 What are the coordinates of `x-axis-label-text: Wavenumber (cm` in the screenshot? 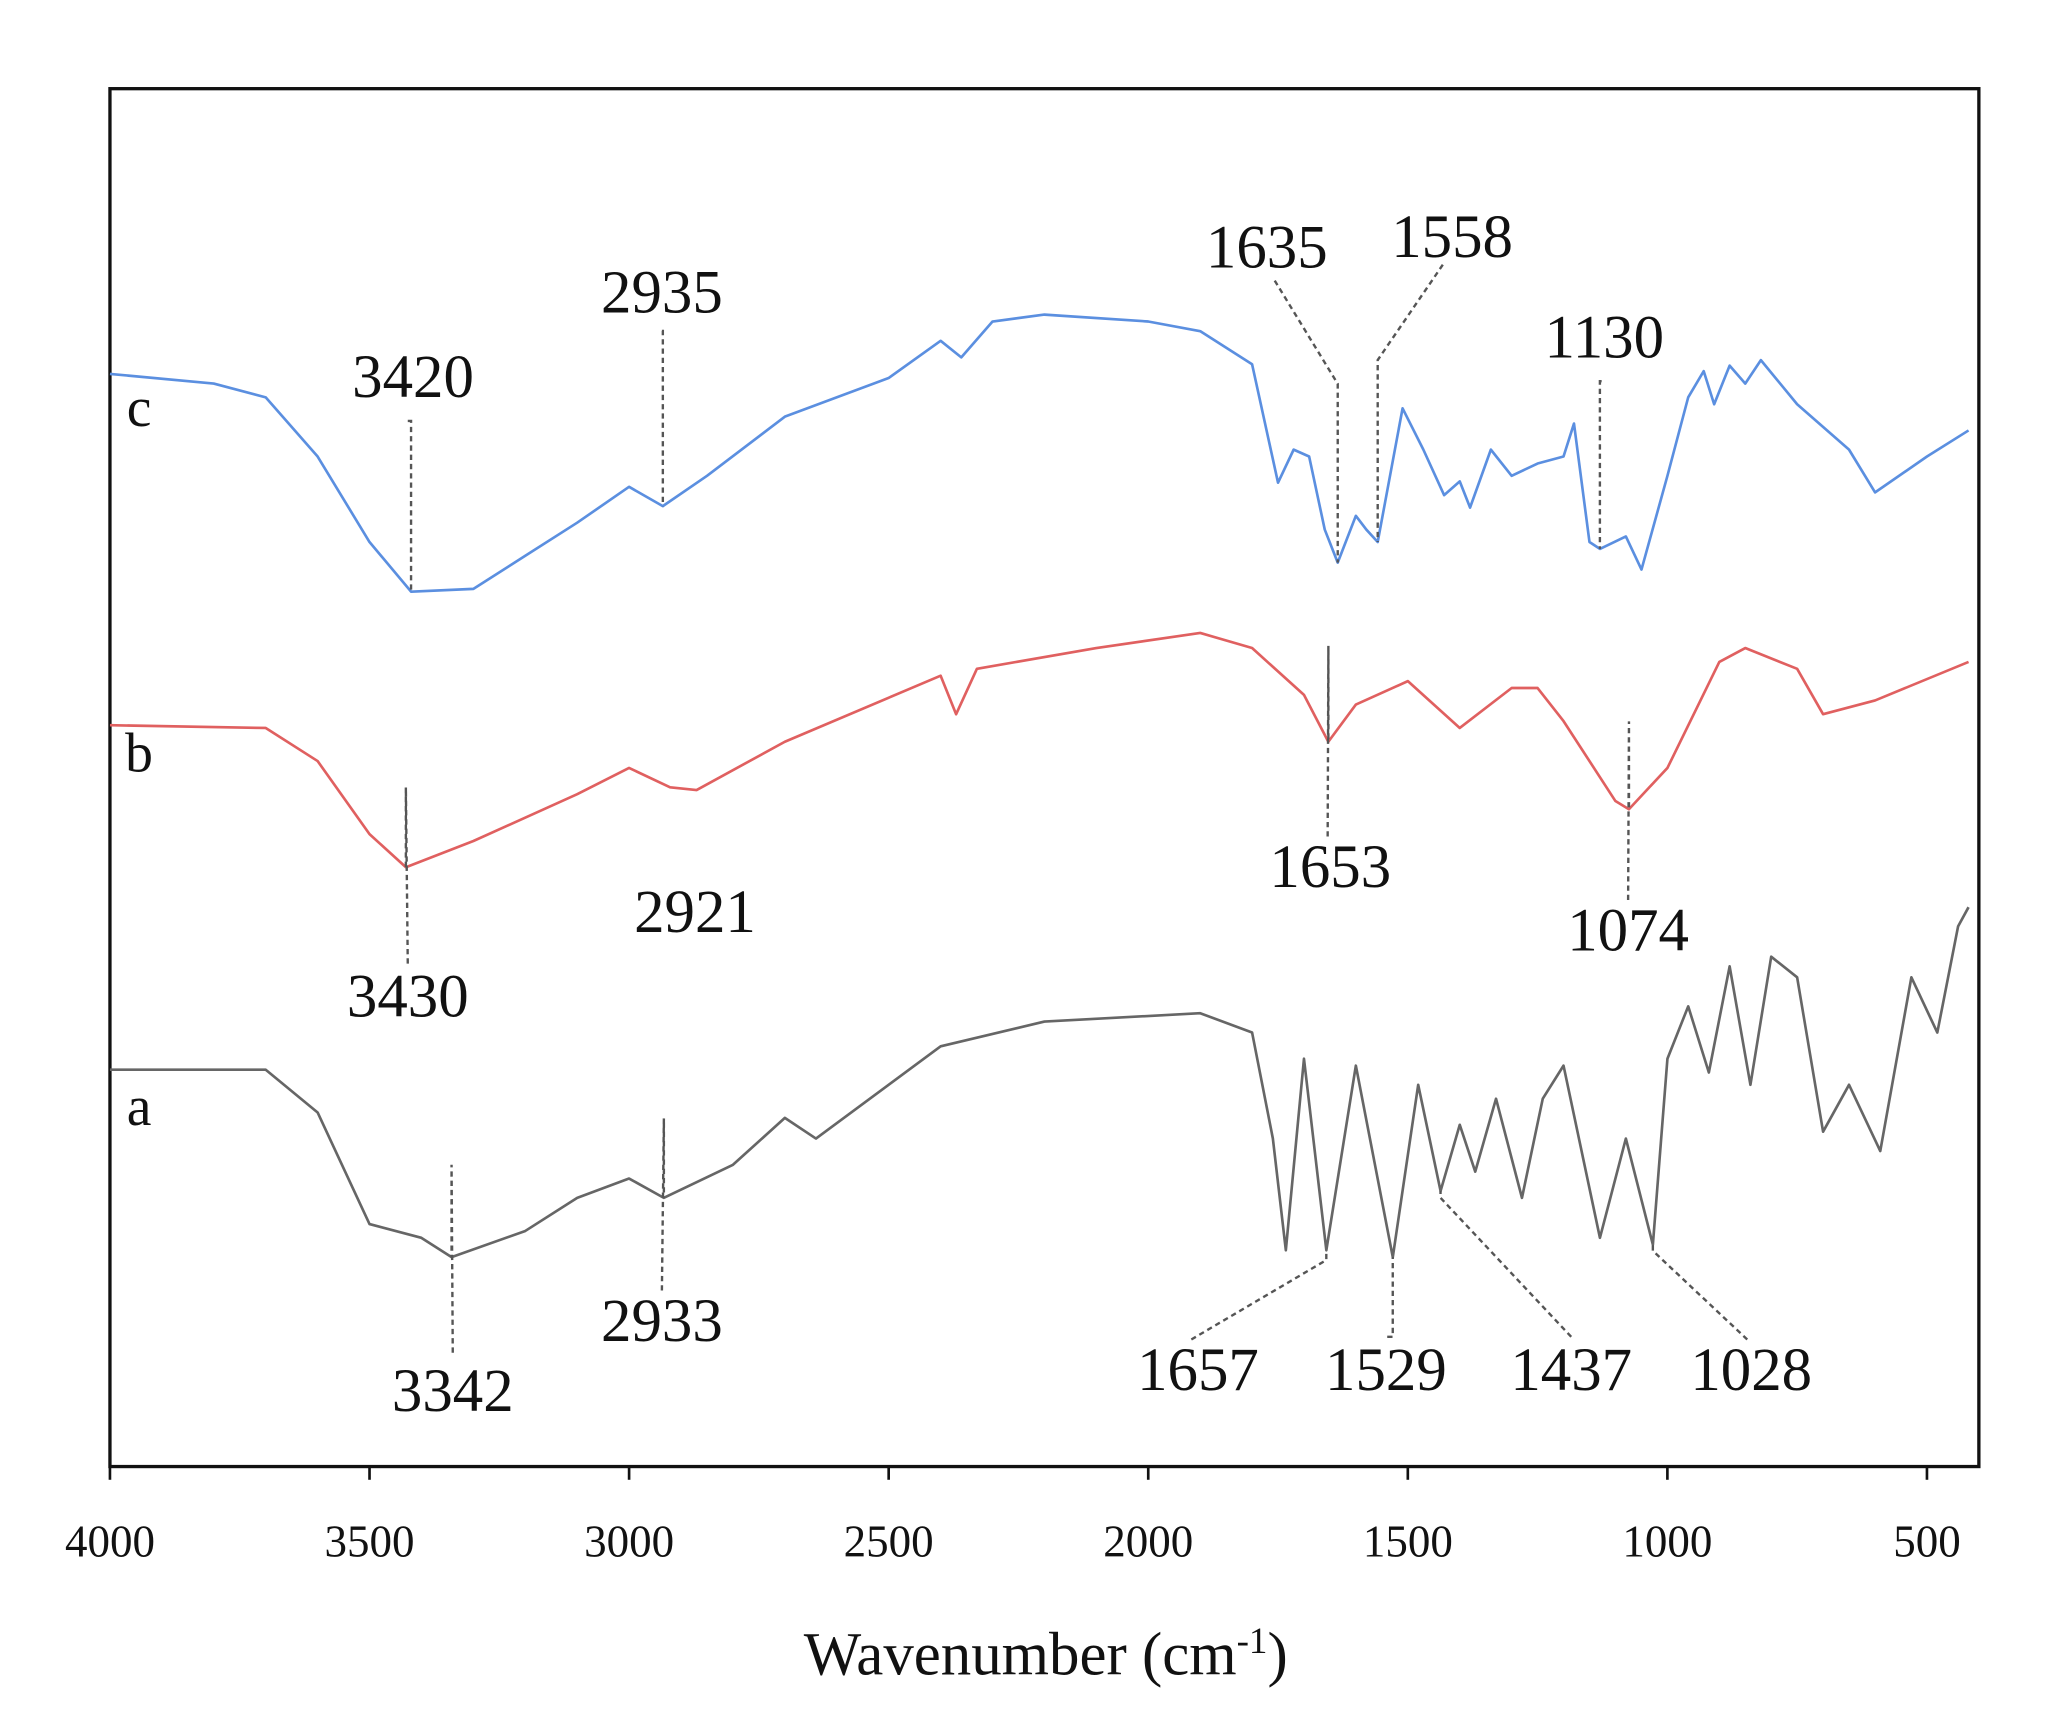 It's located at (1020, 1654).